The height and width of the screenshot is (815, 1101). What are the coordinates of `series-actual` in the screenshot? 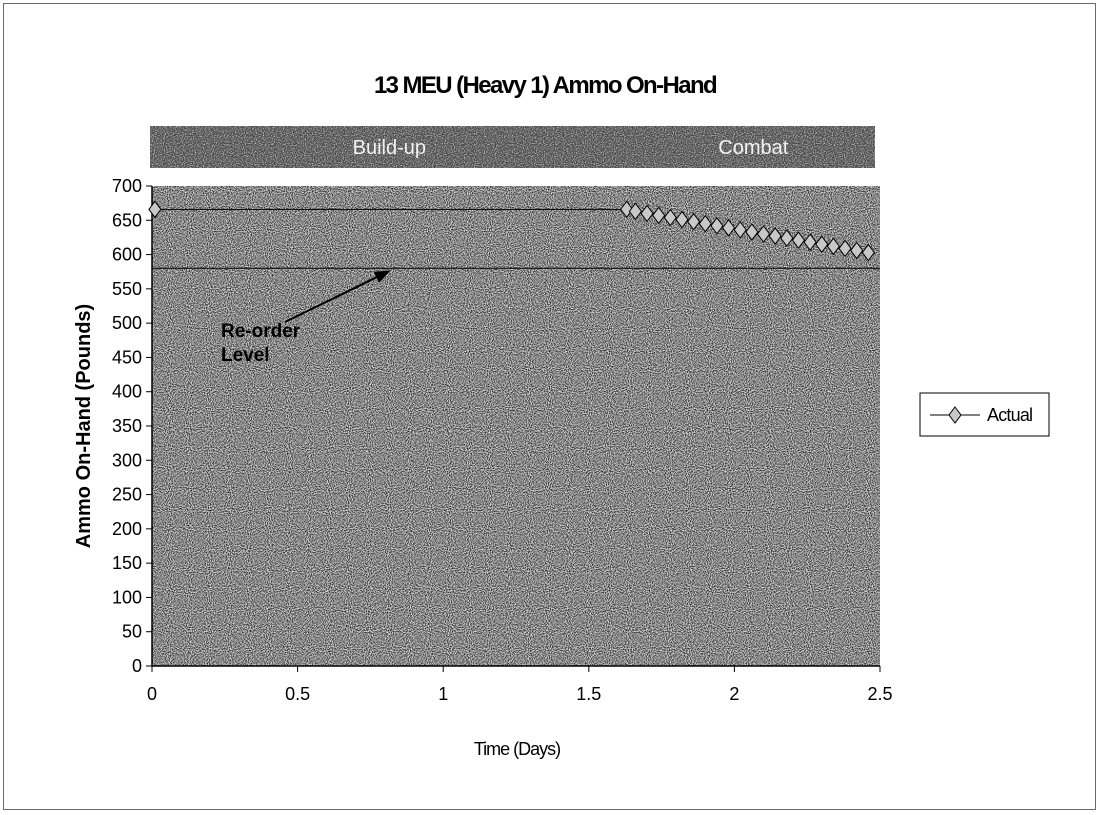 It's located at (511, 231).